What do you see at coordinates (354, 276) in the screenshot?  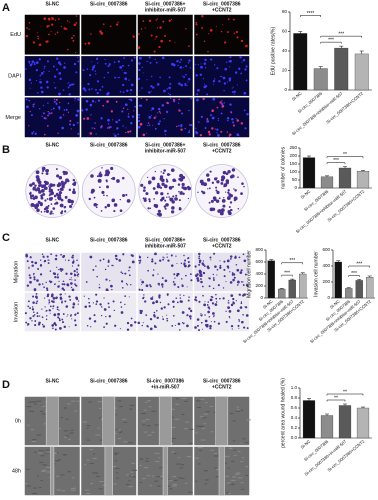 I see `significance-bracket` at bounding box center [354, 276].